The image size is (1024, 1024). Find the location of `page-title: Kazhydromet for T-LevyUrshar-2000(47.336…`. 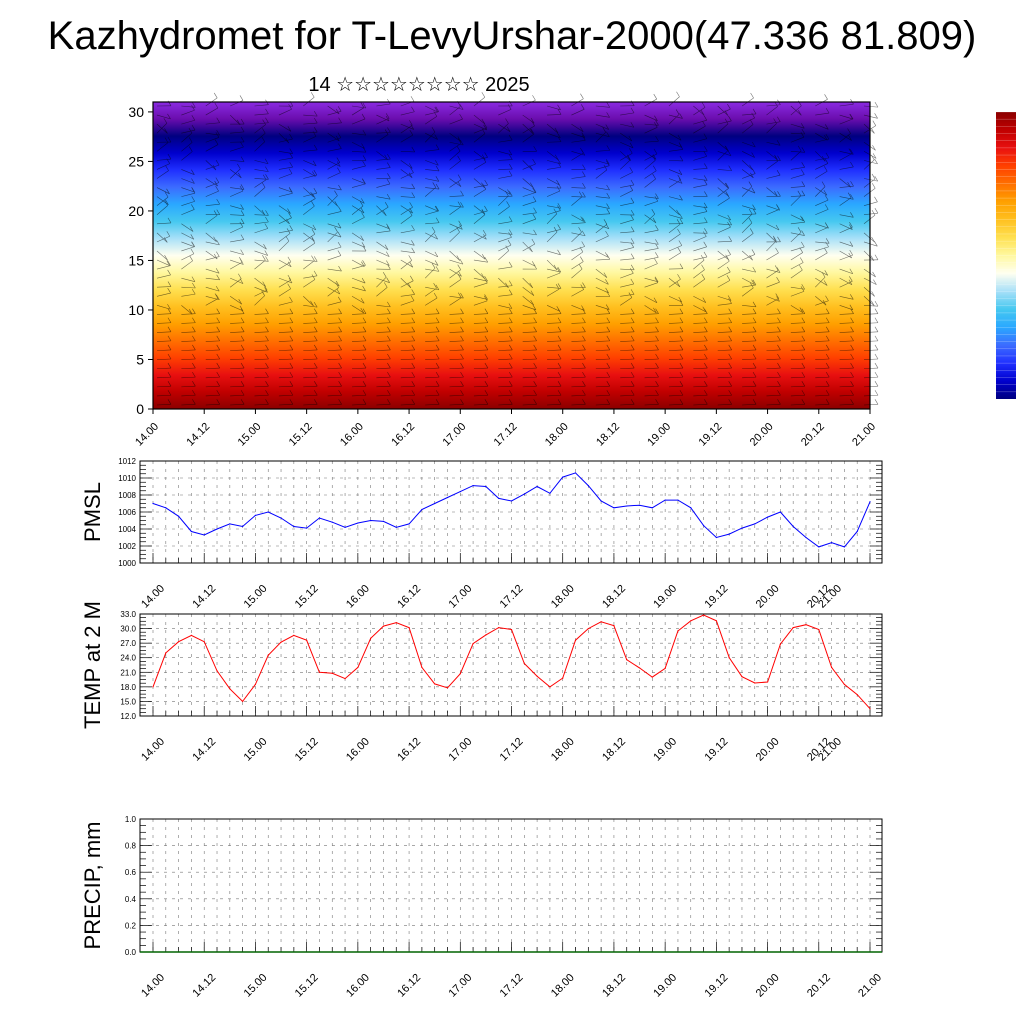

page-title: Kazhydromet for T-LevyUrshar-2000(47.336… is located at coordinates (512, 36).